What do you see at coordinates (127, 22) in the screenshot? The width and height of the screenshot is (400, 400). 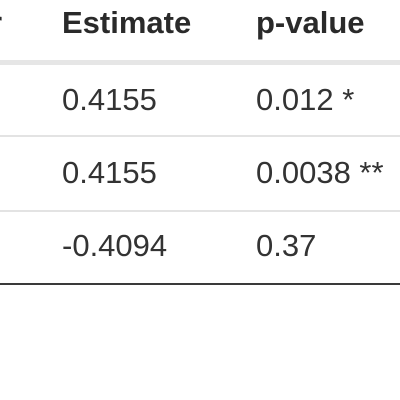 I see `column-header-estimate: Estimate` at bounding box center [127, 22].